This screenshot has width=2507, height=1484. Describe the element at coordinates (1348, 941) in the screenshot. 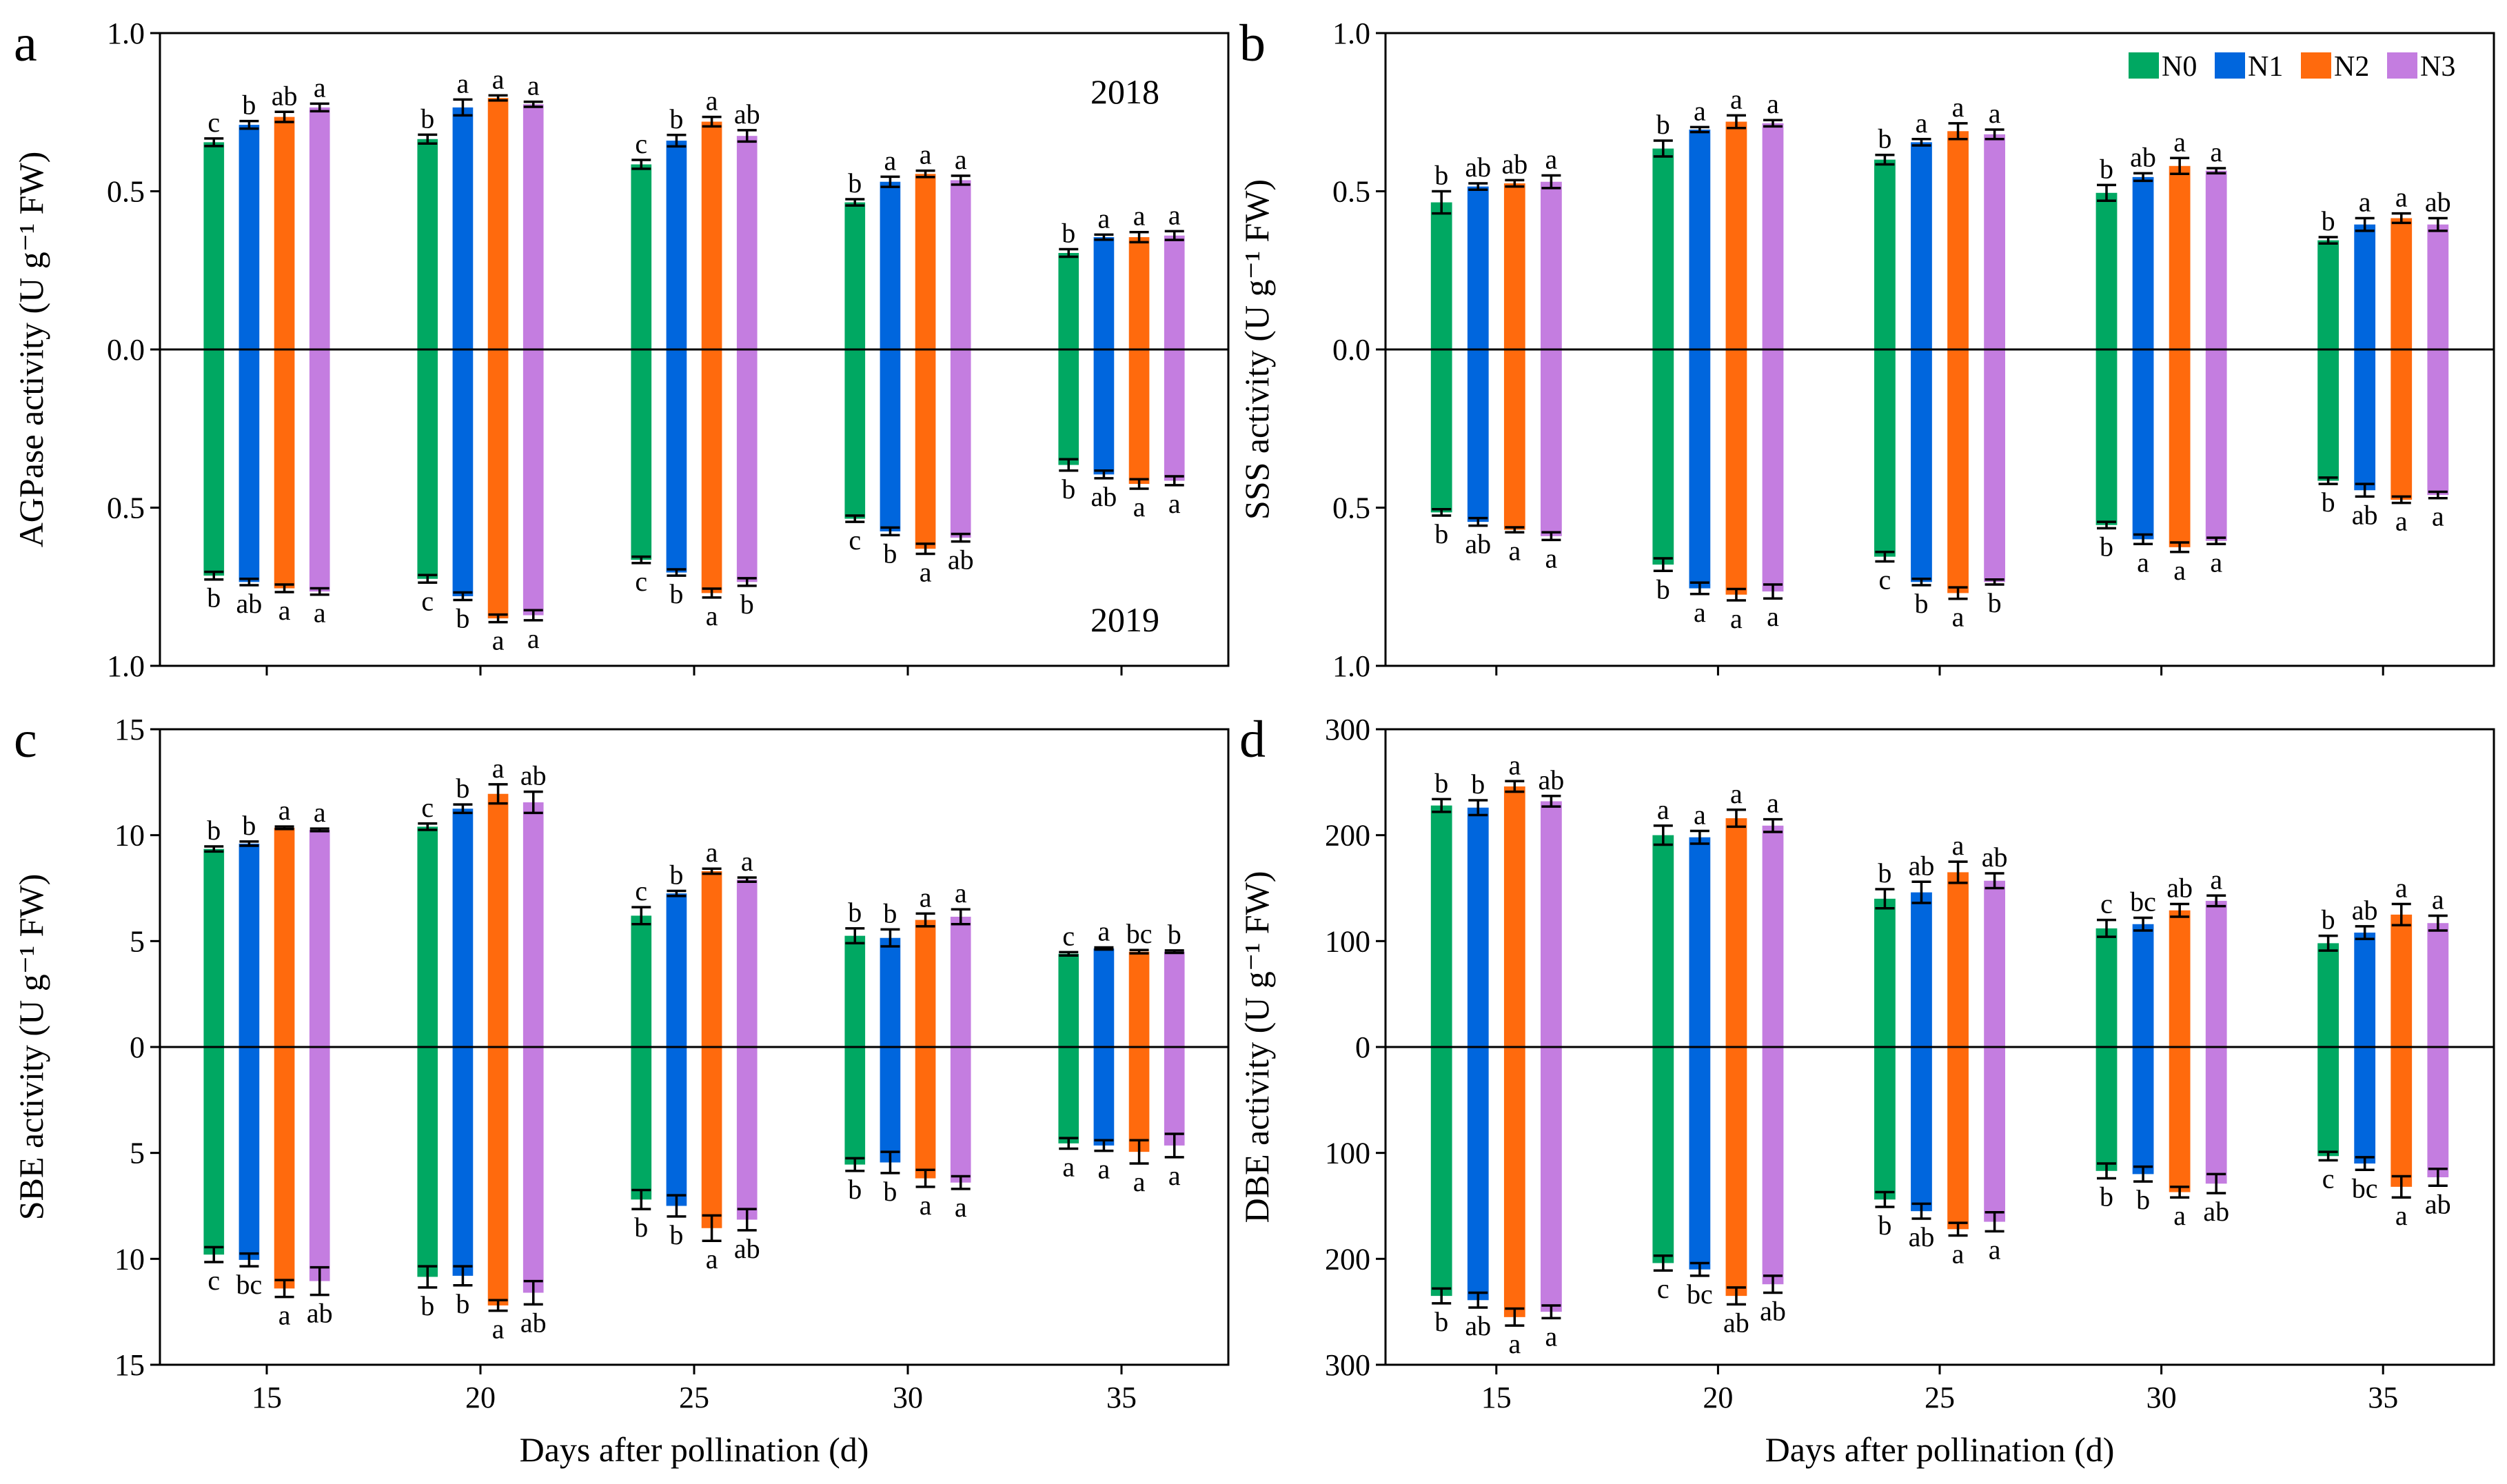

I see `y-tick-label: 100` at that location.